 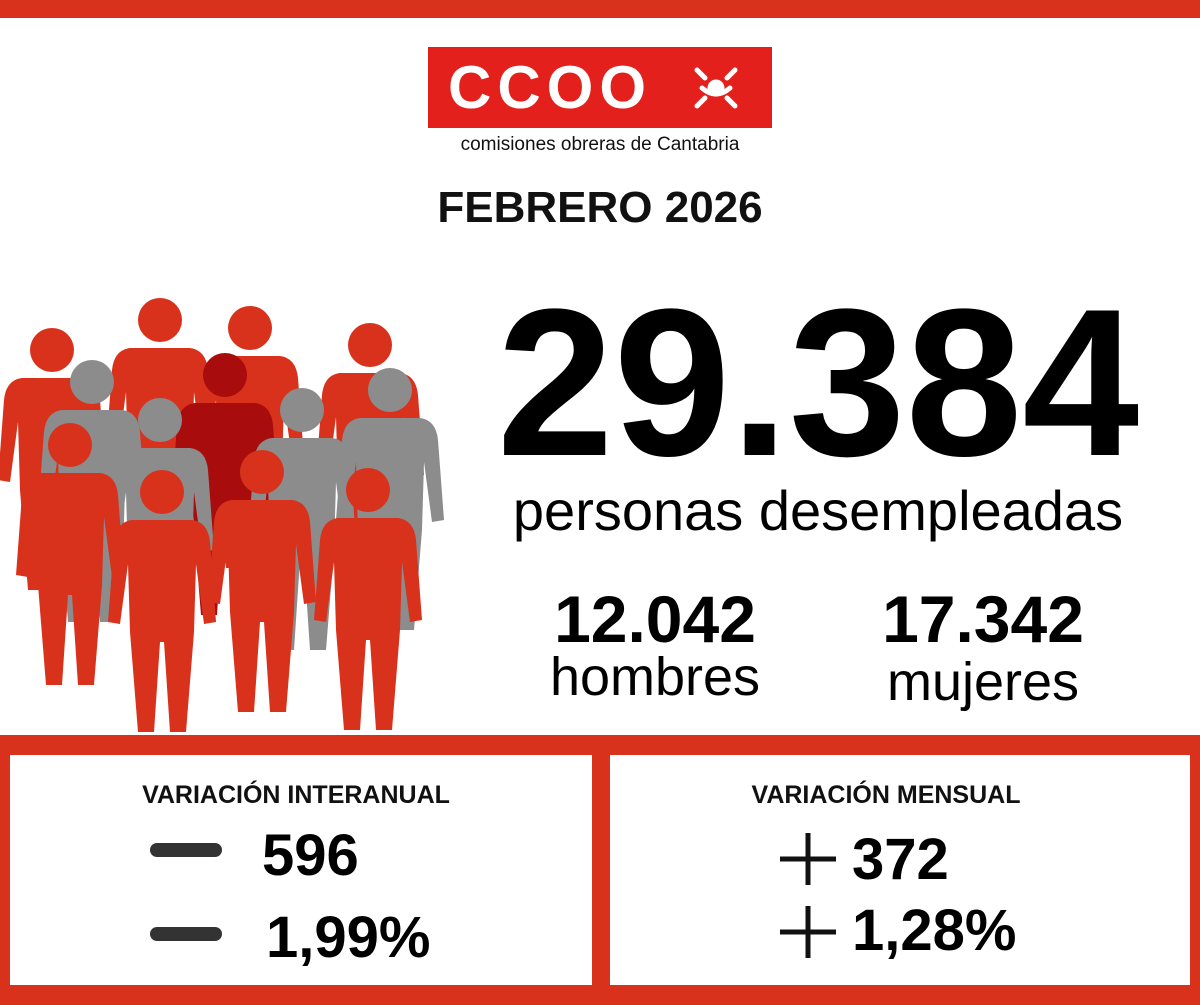 I want to click on logo-icon, so click(x=716, y=88).